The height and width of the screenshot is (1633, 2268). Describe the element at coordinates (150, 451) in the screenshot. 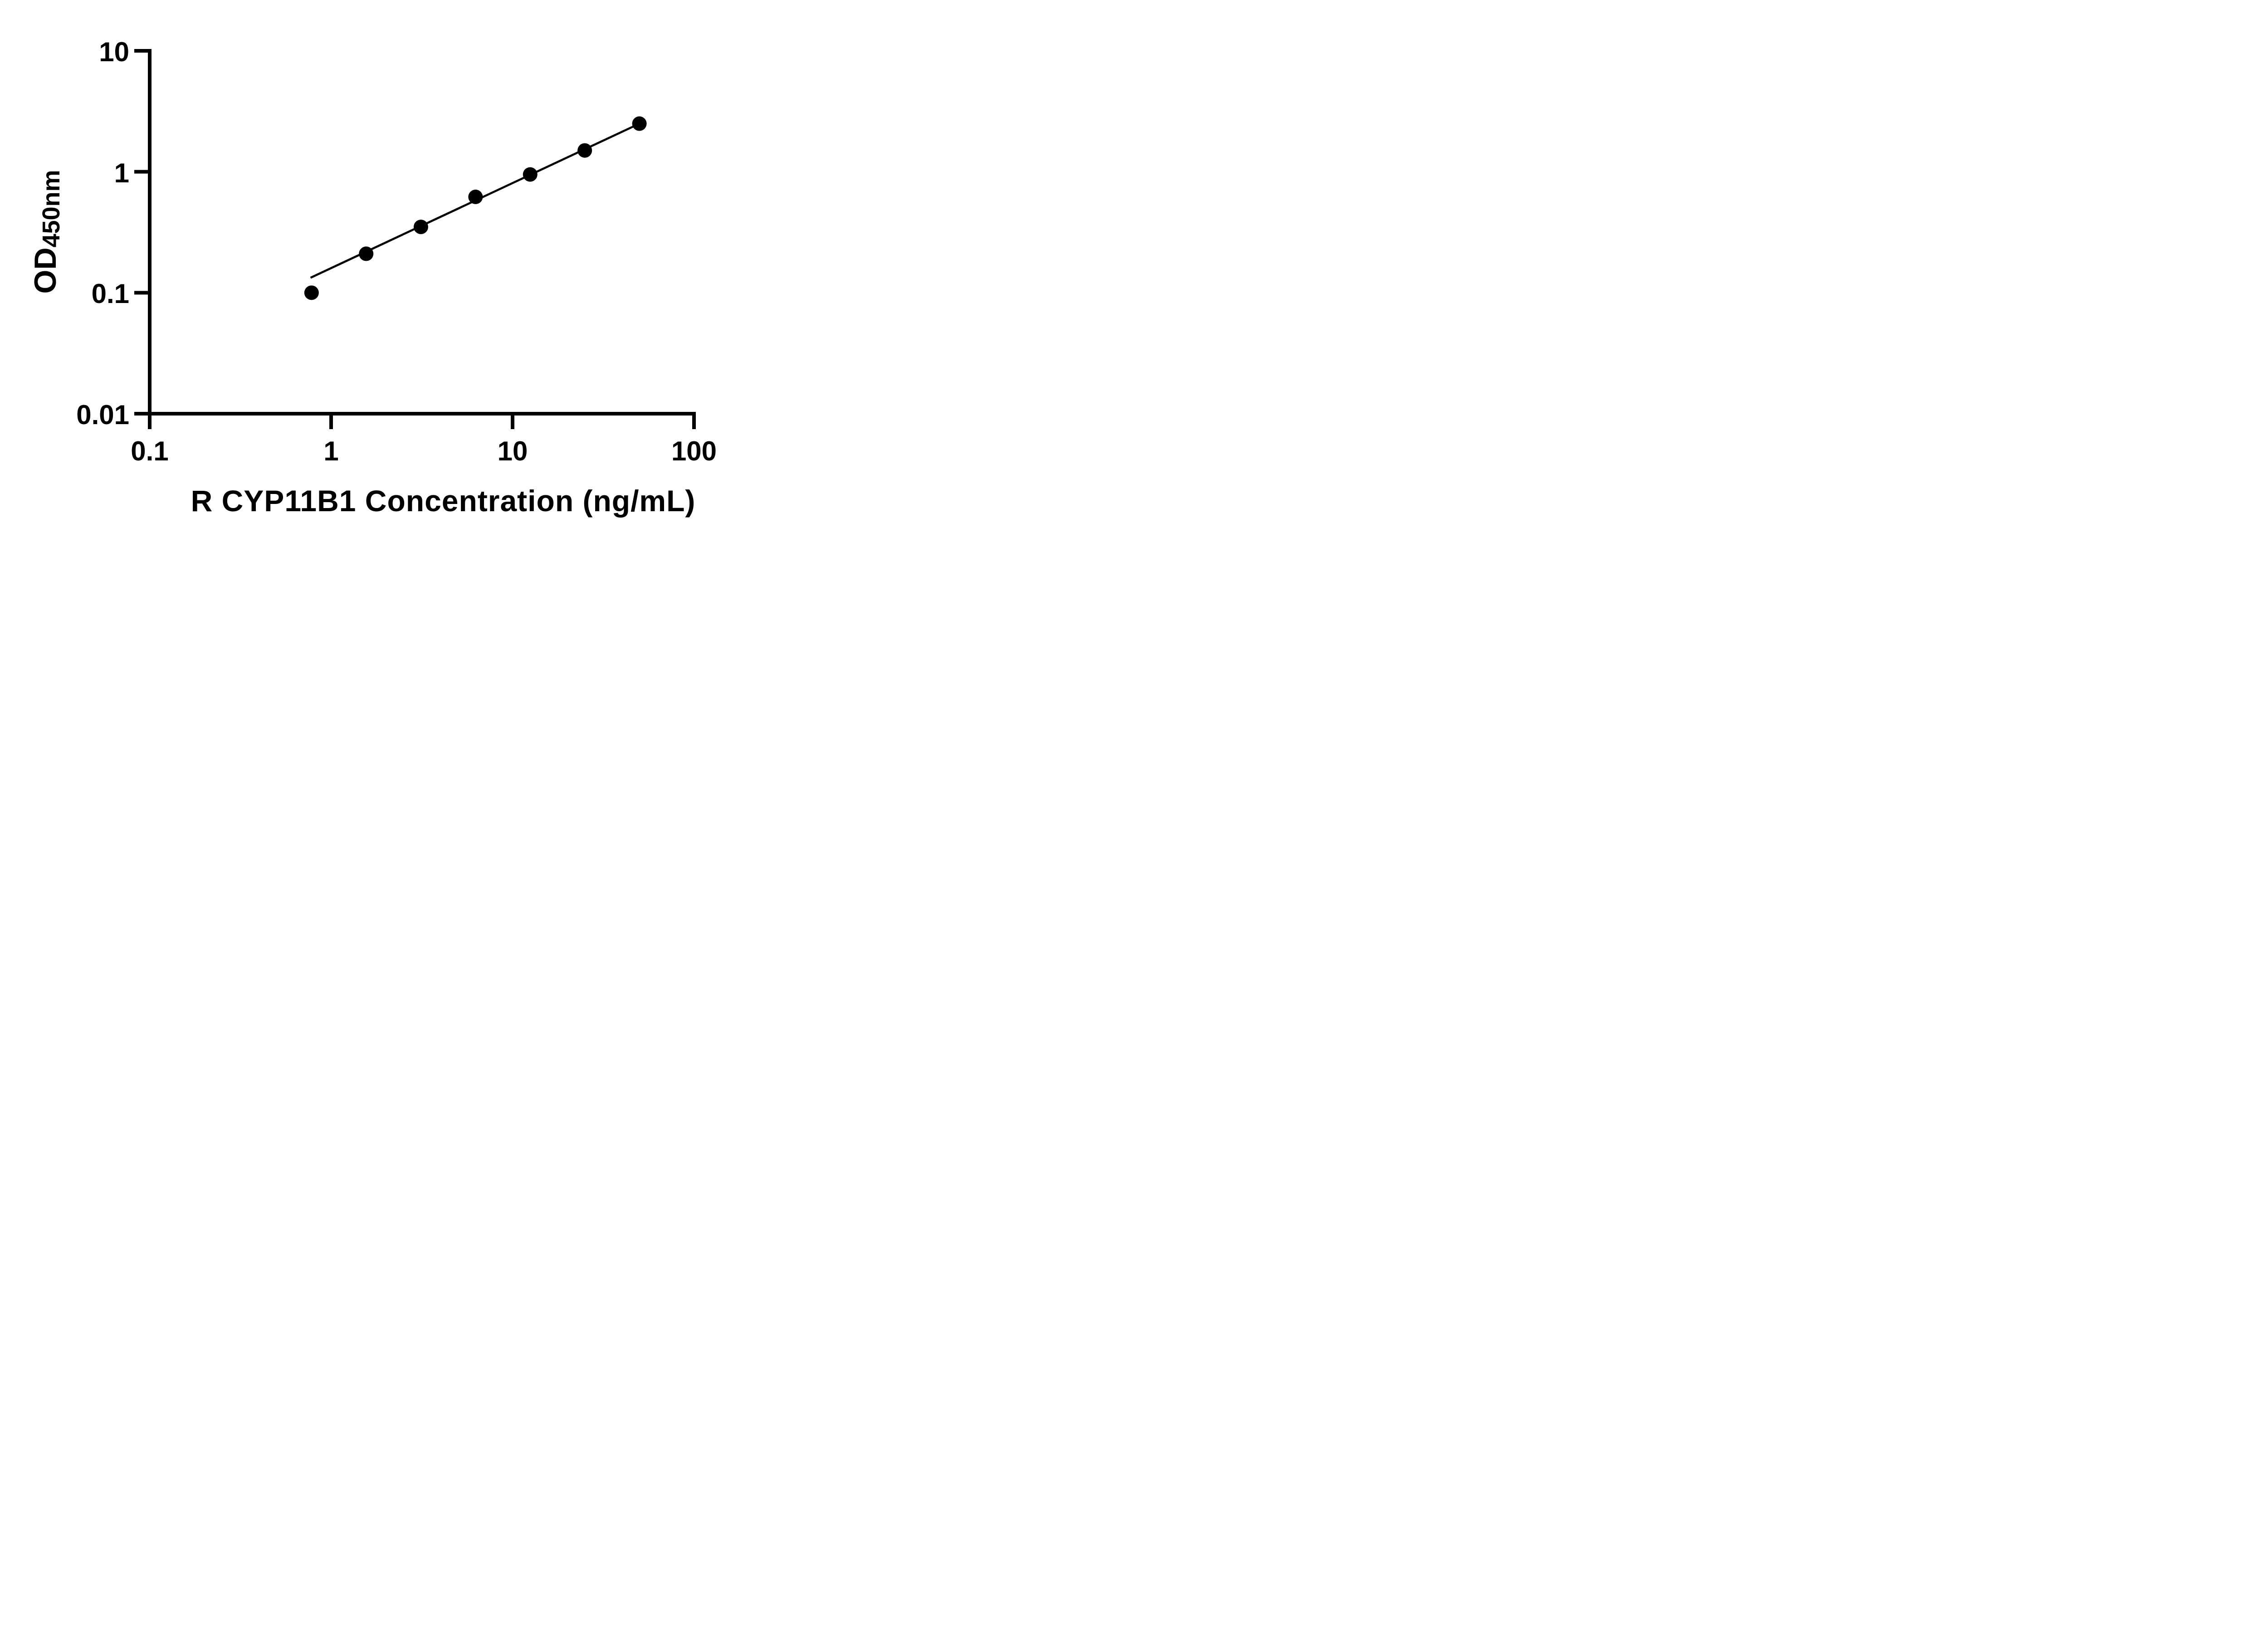

I see `x-tick-label: 0.1` at that location.